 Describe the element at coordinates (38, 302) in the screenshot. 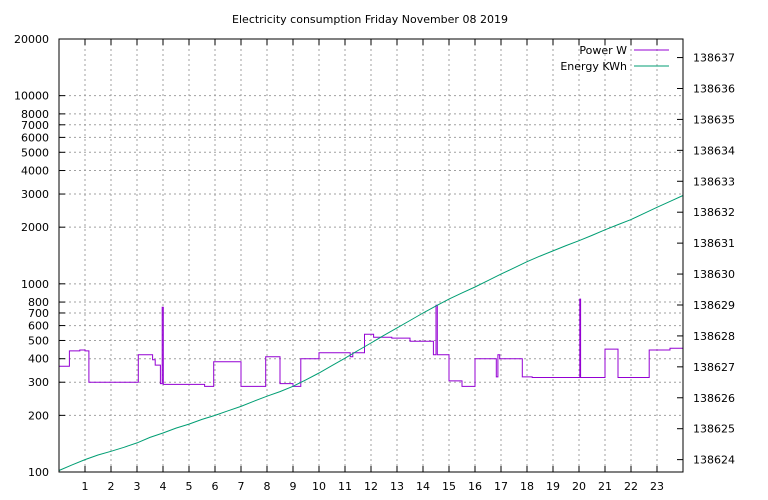

I see `y-left-tick-label: 800` at that location.